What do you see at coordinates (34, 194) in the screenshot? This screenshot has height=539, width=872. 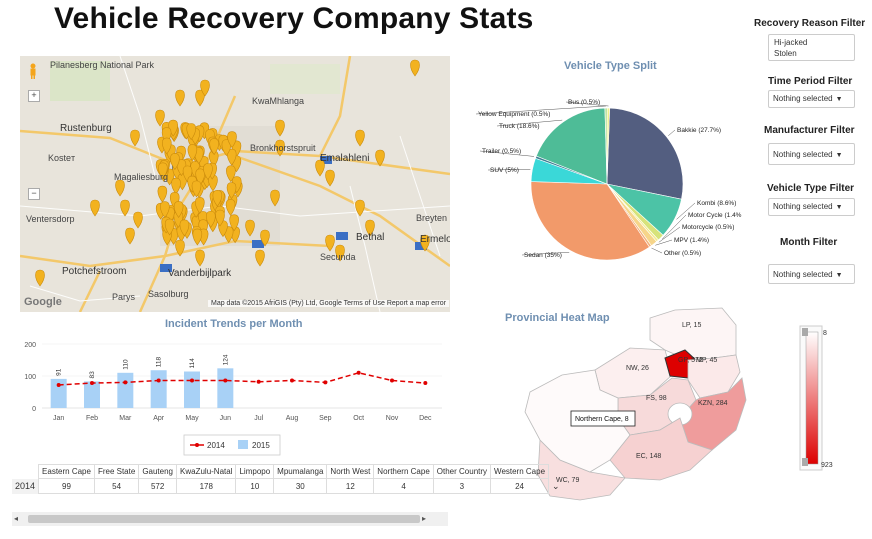 I see `zoom-out-button: −` at bounding box center [34, 194].